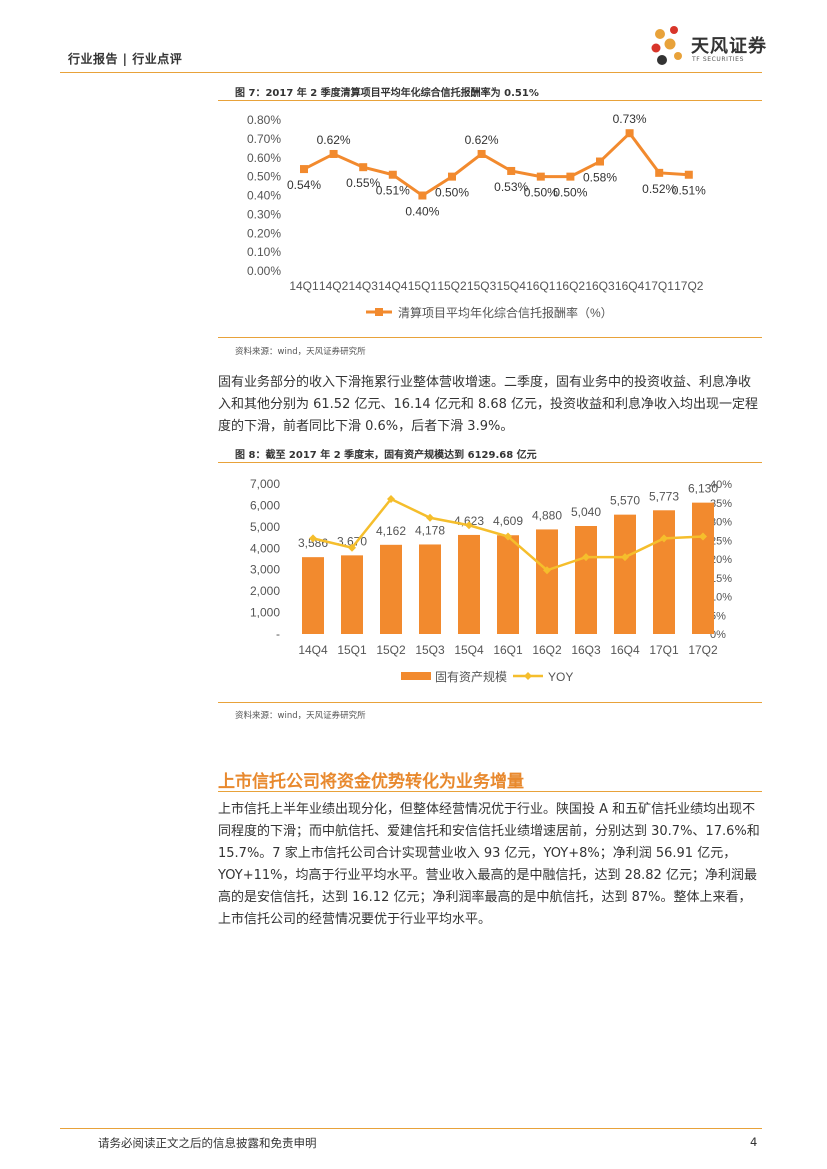  Describe the element at coordinates (334, 286) in the screenshot. I see `x-tick-label: 14Q2` at that location.